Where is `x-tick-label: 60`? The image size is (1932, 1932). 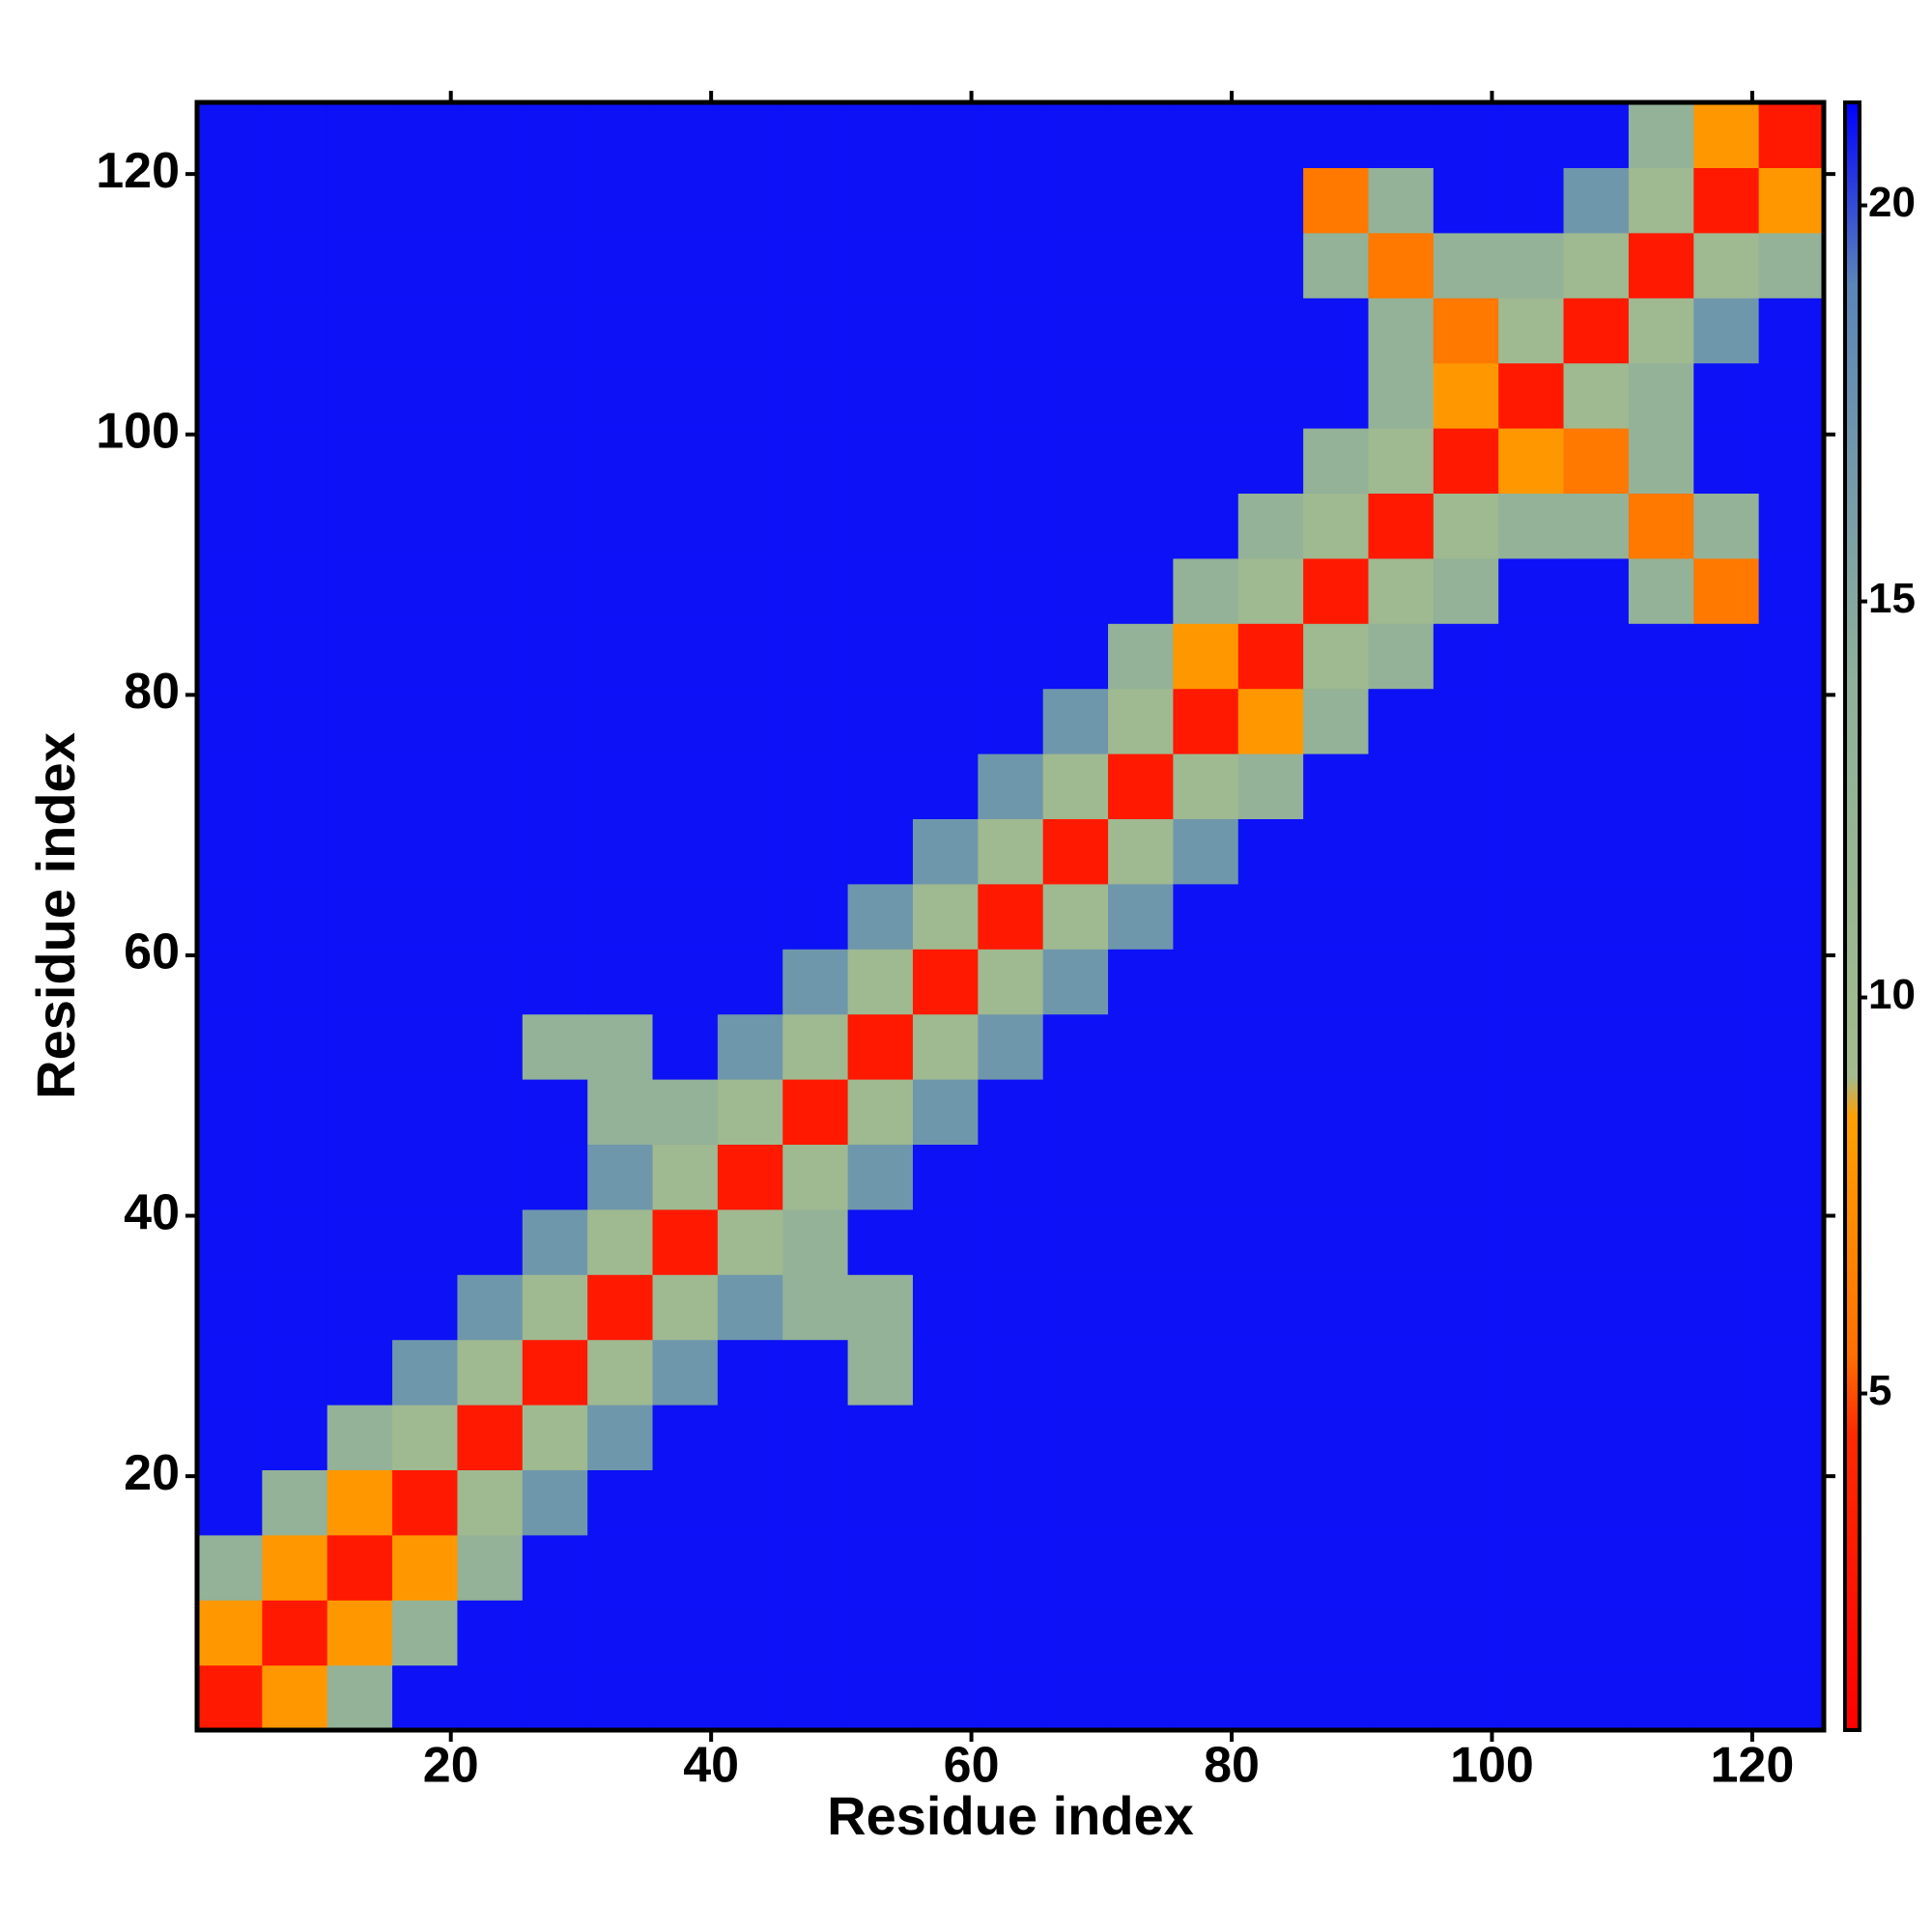
x-tick-label: 60 is located at coordinates (972, 1766).